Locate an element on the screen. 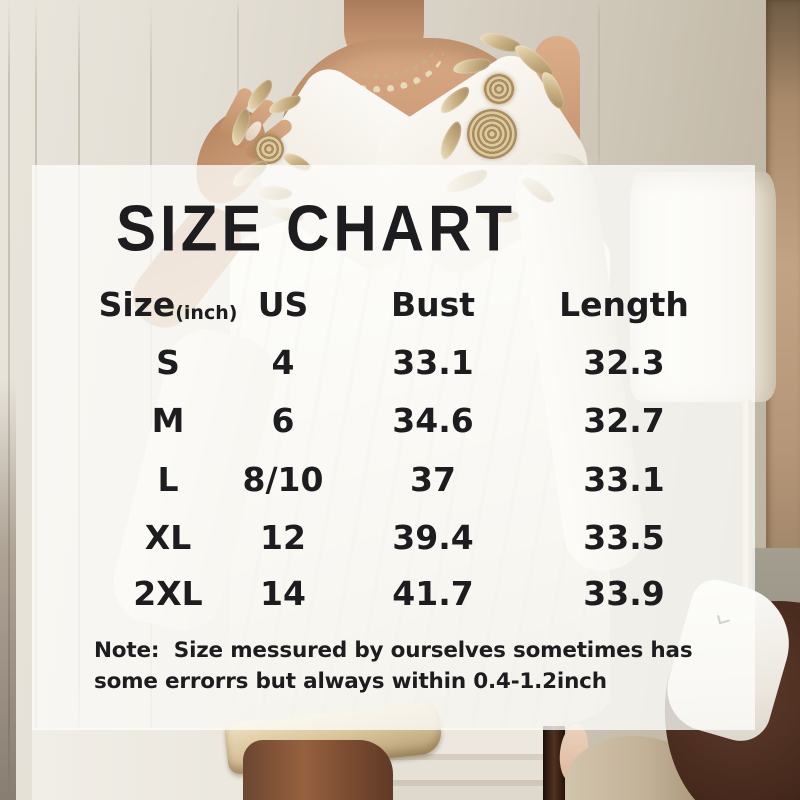 This screenshot has height=800, width=800. col-header-length: Length is located at coordinates (624, 304).